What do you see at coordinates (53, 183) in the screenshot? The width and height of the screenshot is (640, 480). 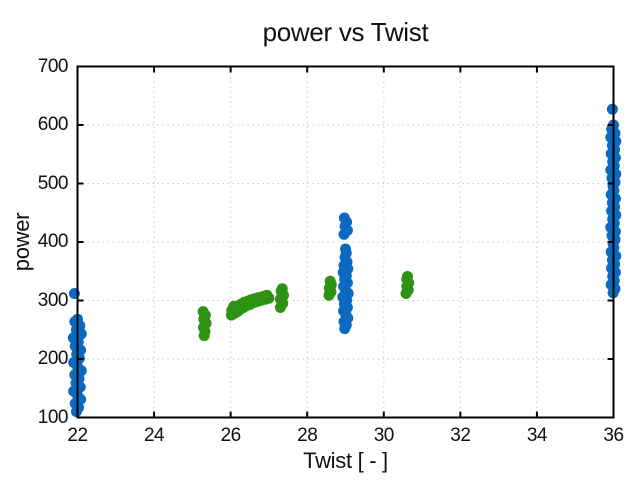 I see `y-tick-label: 500` at bounding box center [53, 183].